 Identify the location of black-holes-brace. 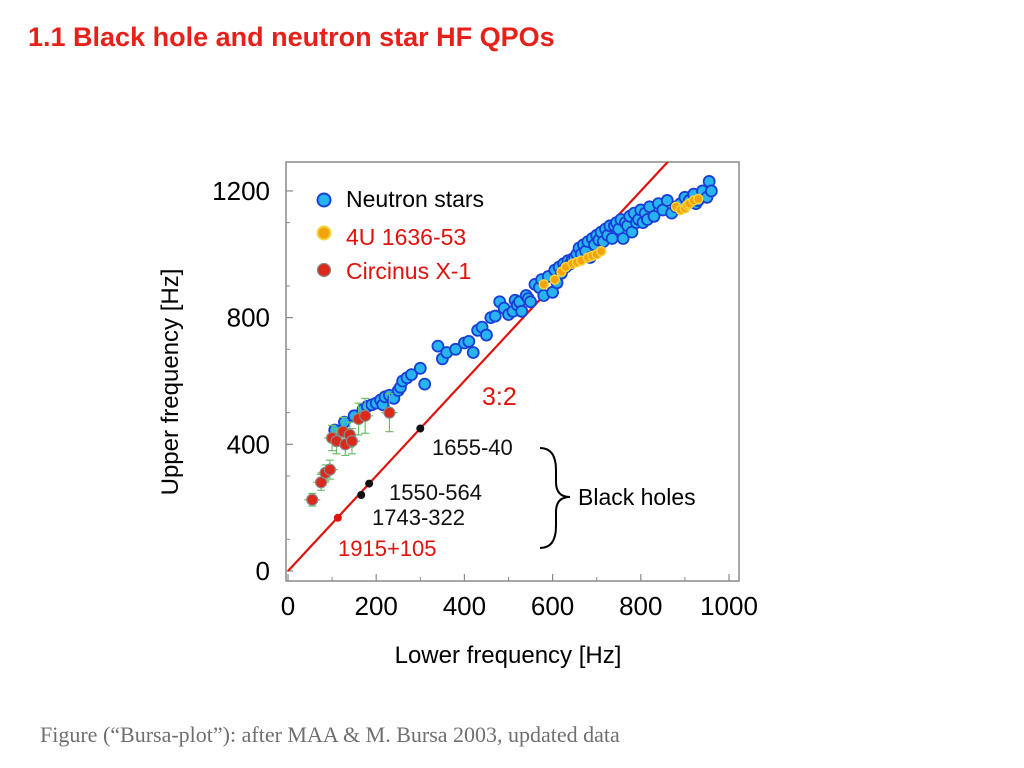
(555, 498).